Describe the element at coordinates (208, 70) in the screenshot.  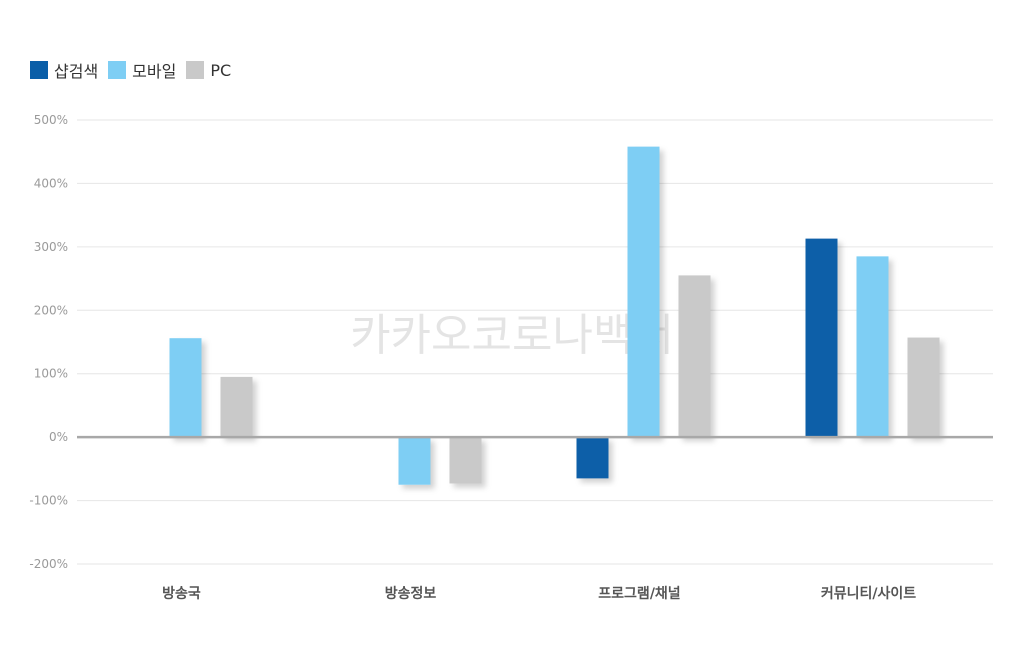
I see `legend-item-pc: PC` at that location.